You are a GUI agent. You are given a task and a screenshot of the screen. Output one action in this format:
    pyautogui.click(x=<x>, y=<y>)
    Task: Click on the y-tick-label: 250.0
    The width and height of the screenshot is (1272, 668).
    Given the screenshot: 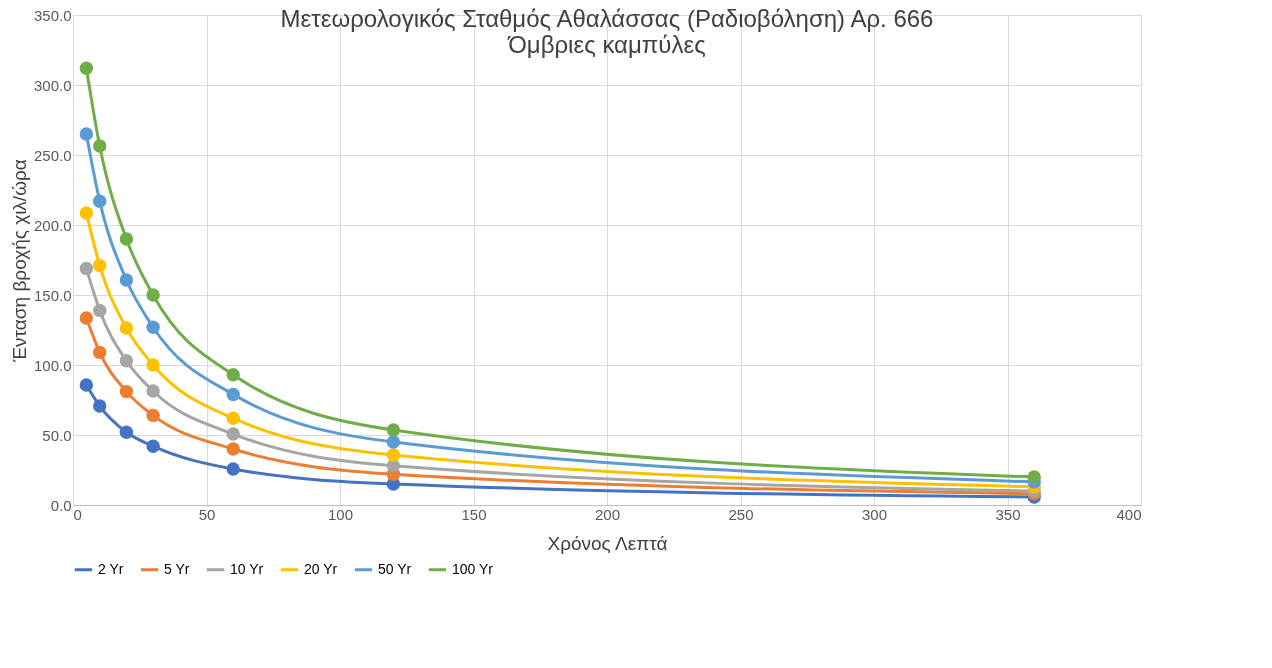 What is the action you would take?
    pyautogui.click(x=52, y=155)
    